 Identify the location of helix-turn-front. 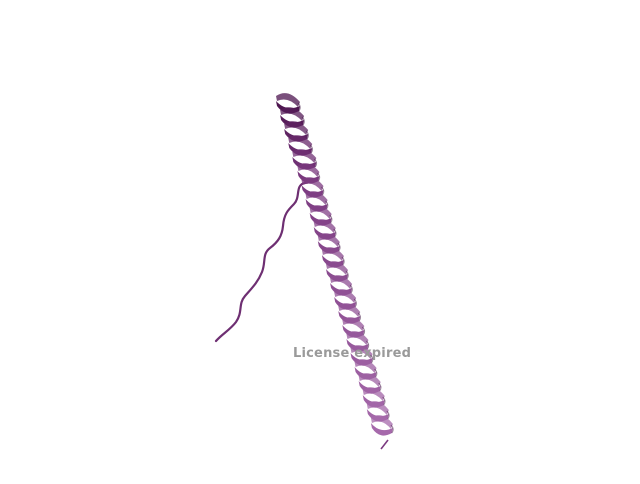
(381, 429).